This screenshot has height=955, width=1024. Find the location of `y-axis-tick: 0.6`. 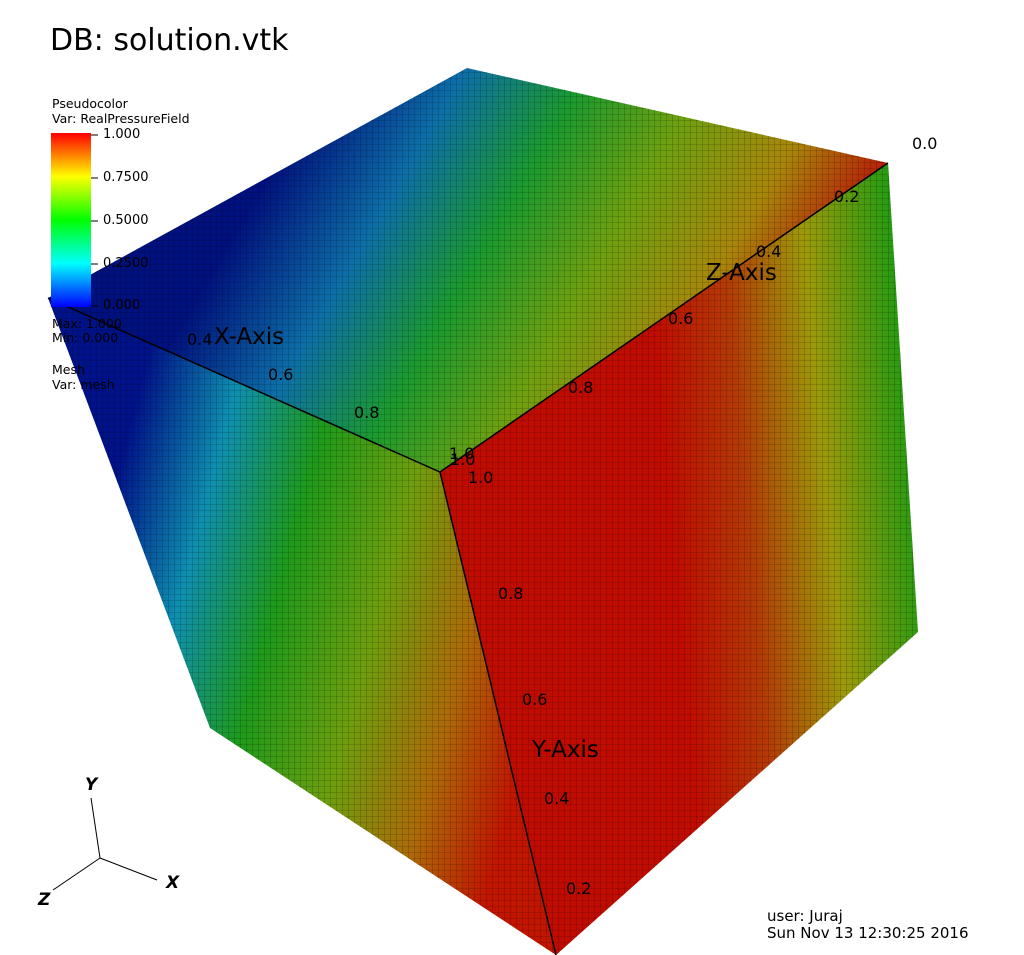

y-axis-tick: 0.6 is located at coordinates (535, 699).